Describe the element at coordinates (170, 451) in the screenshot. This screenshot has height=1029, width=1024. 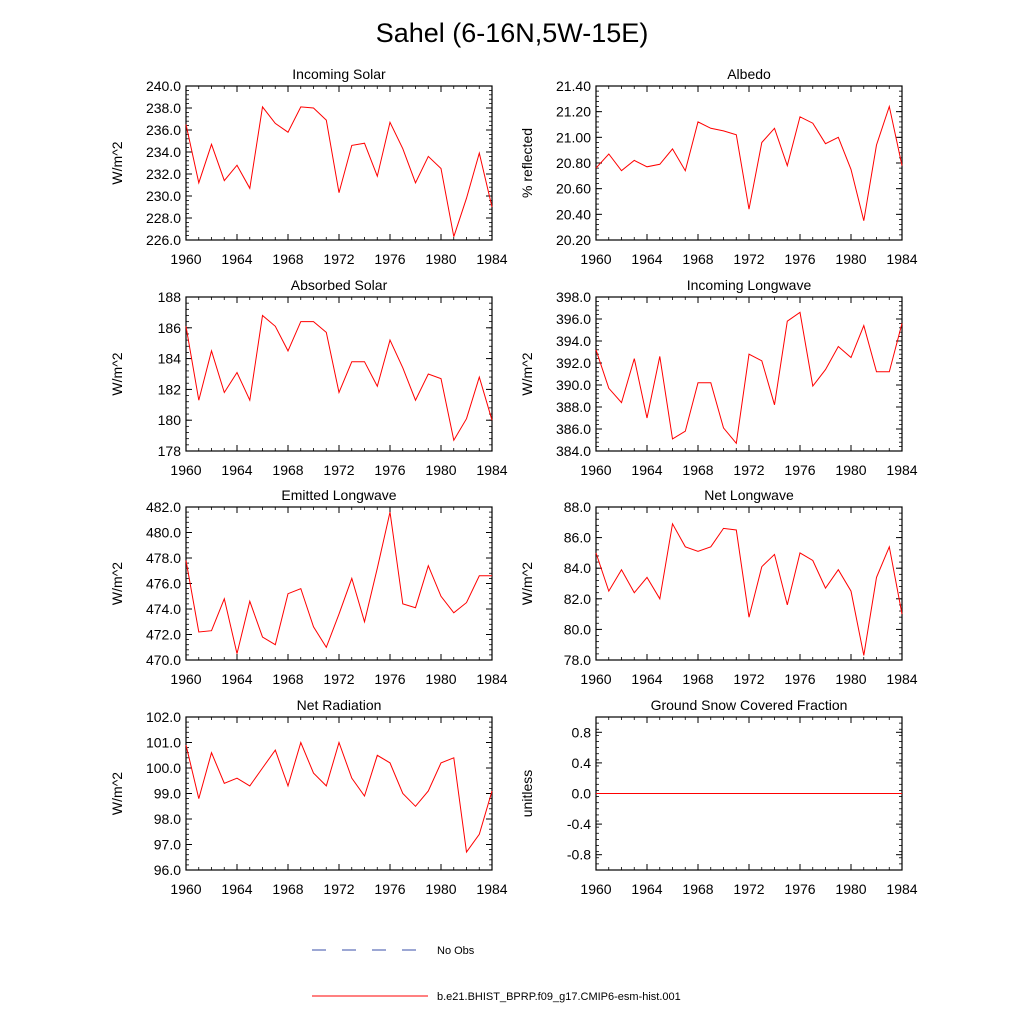
I see `y-tick-label: 178` at that location.